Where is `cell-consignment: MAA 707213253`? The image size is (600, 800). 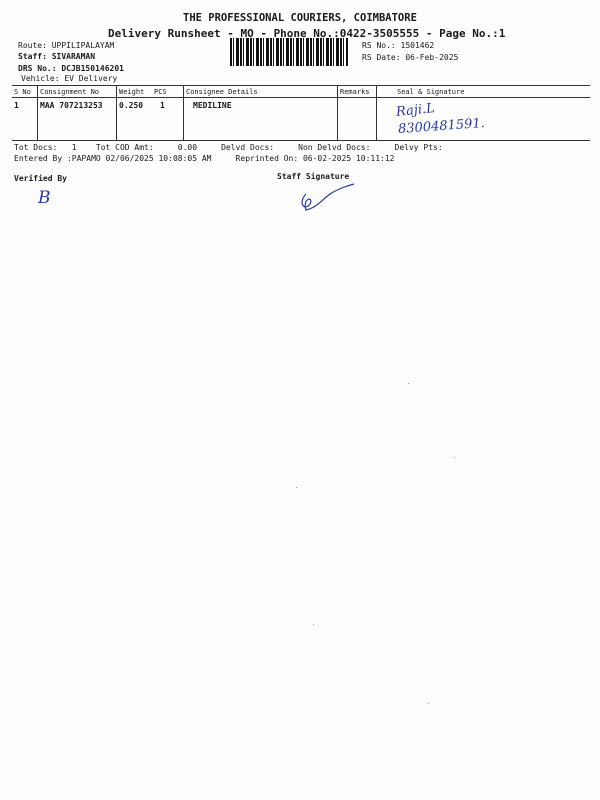
cell-consignment: MAA 707213253 is located at coordinates (71, 105).